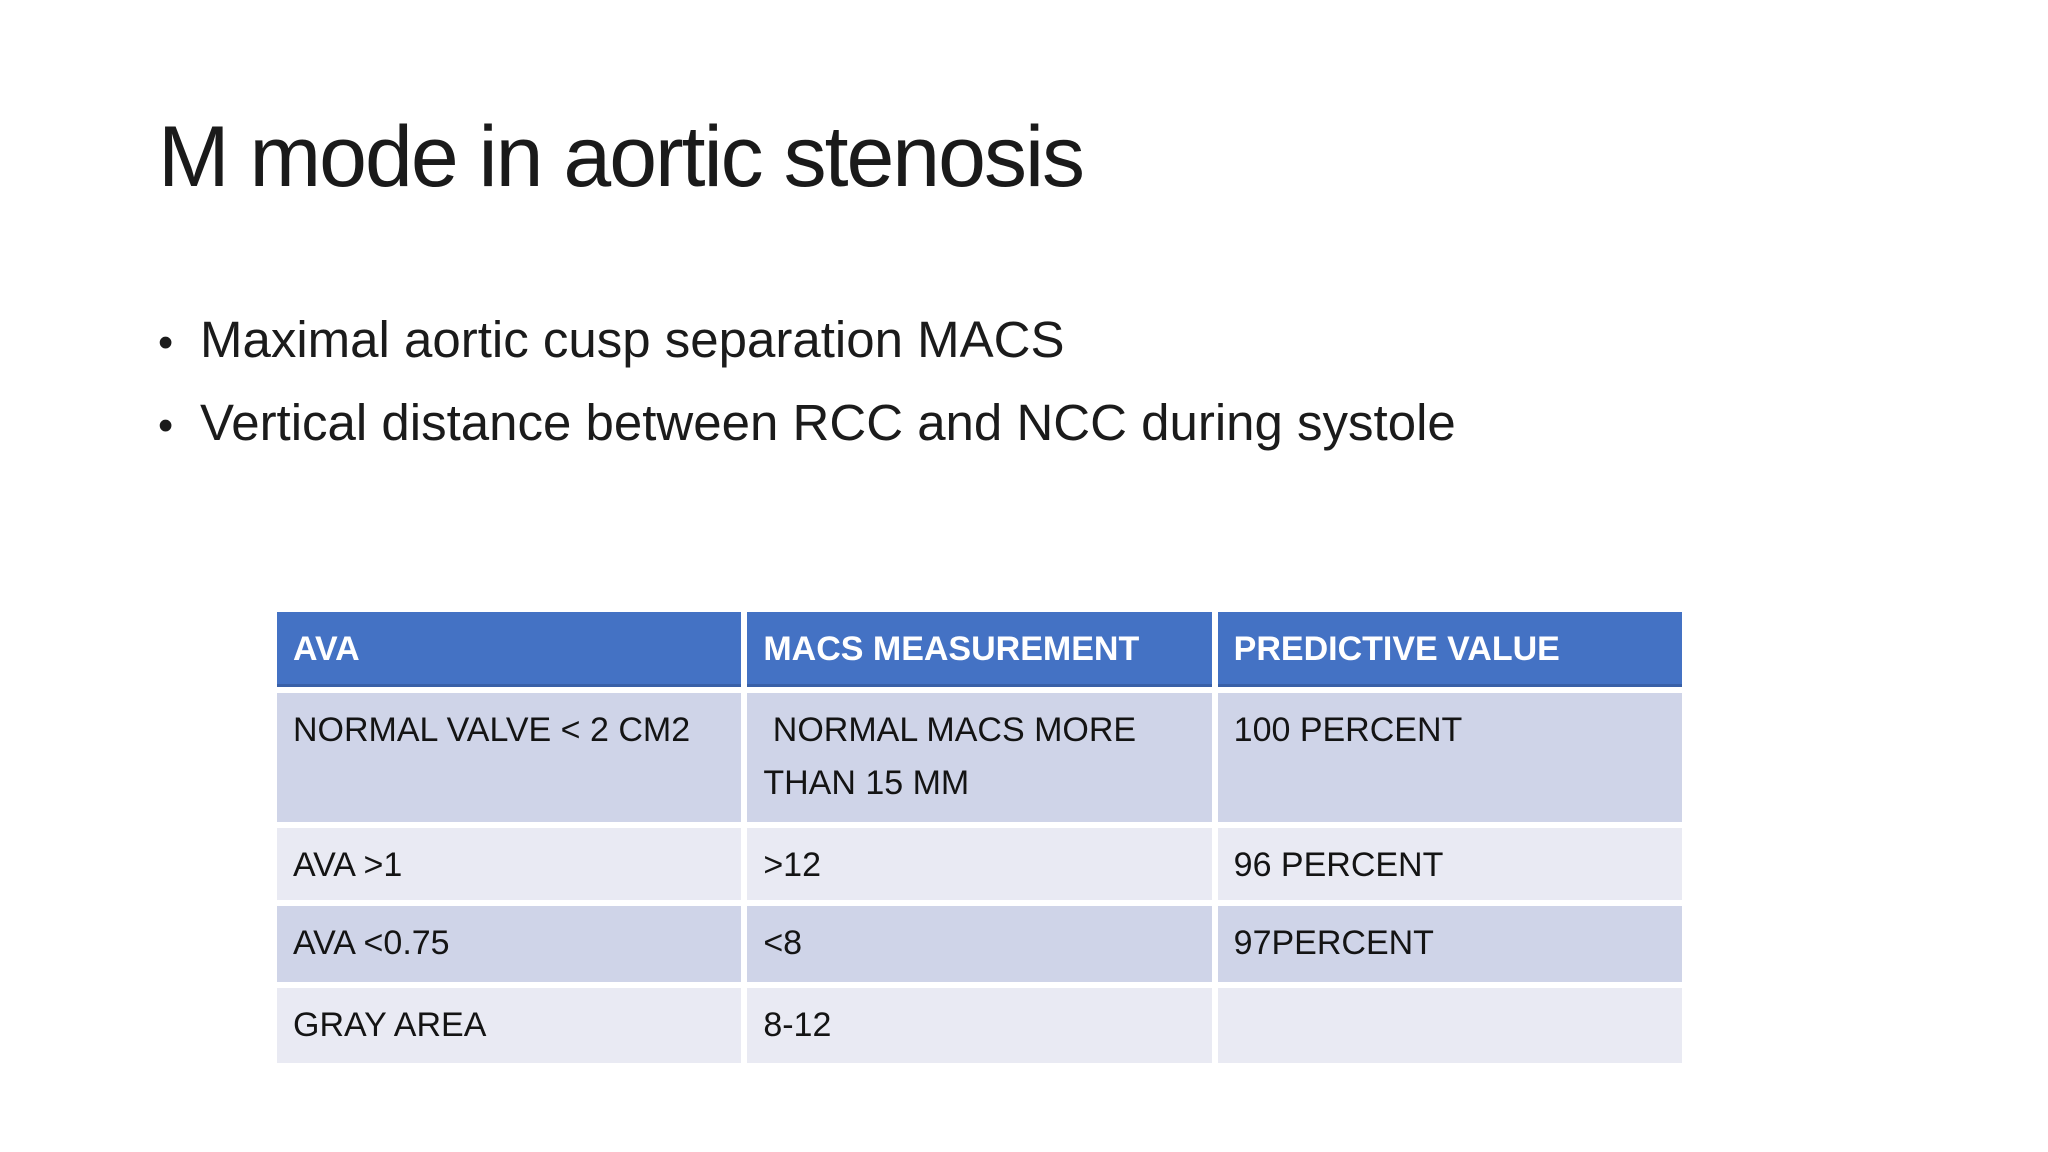 The image size is (2048, 1152). What do you see at coordinates (979, 944) in the screenshot?
I see `table-cell: <8` at bounding box center [979, 944].